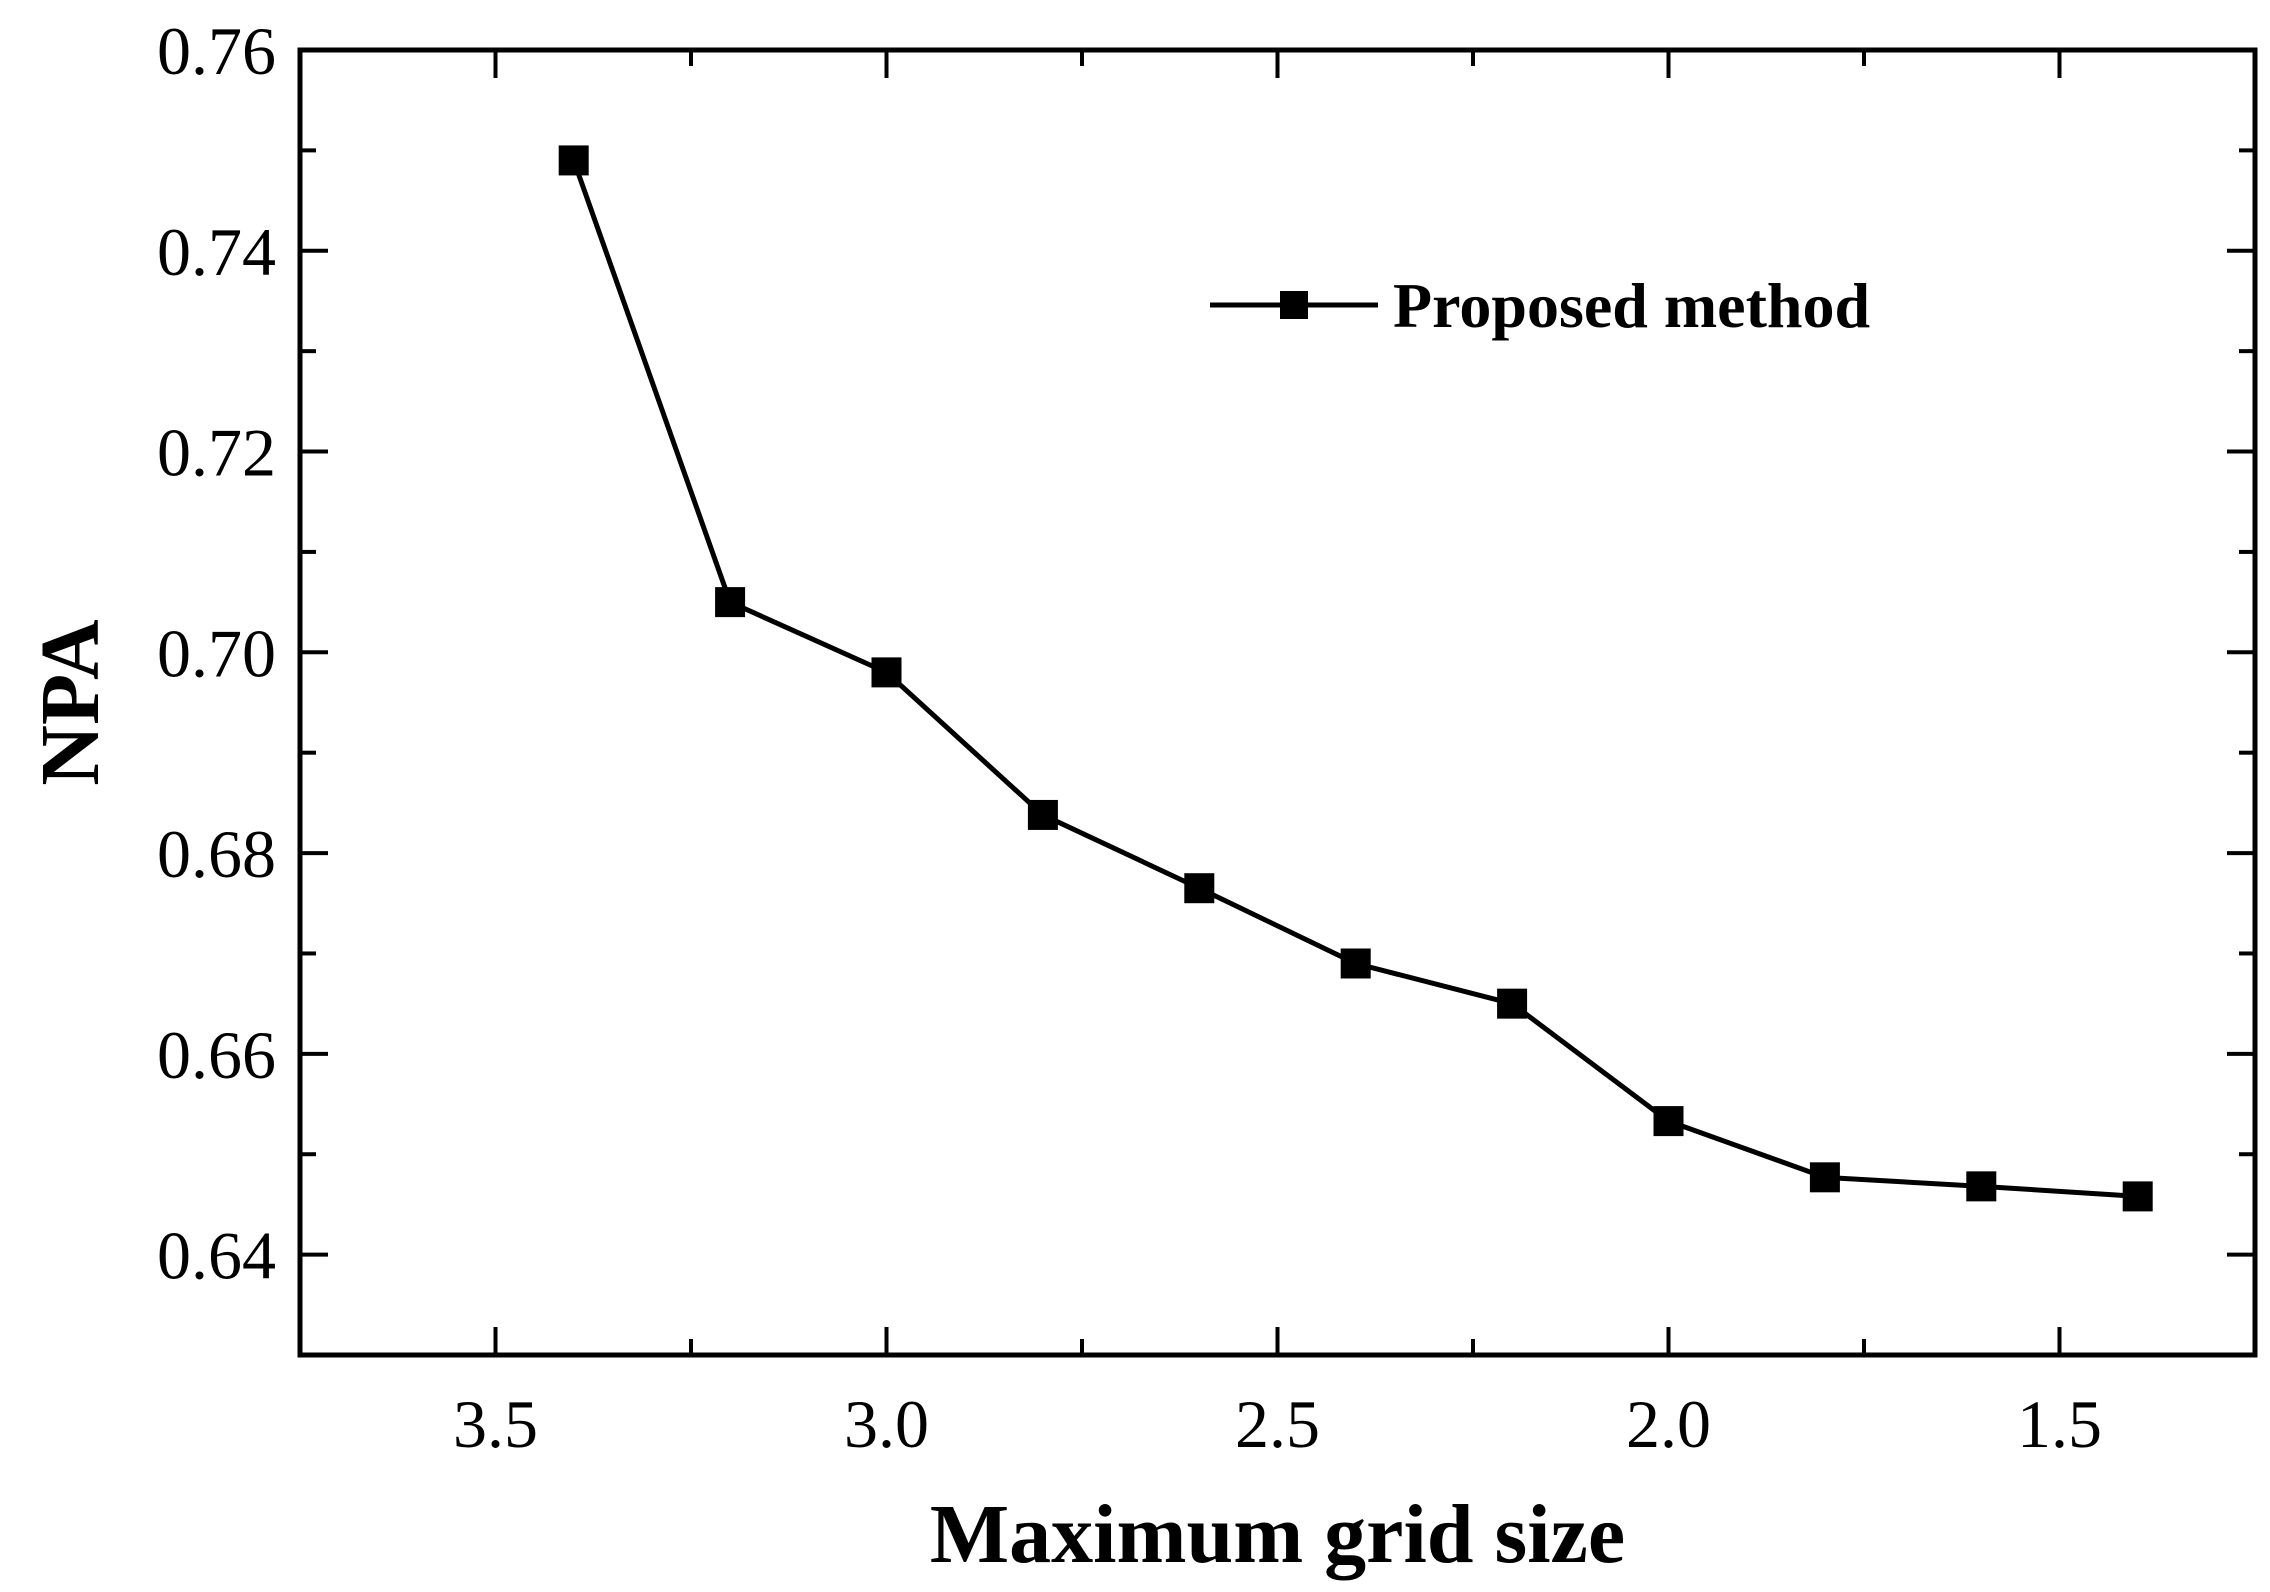 The width and height of the screenshot is (2270, 1592). Describe the element at coordinates (1277, 1424) in the screenshot. I see `x-tick-label: 2.5` at that location.